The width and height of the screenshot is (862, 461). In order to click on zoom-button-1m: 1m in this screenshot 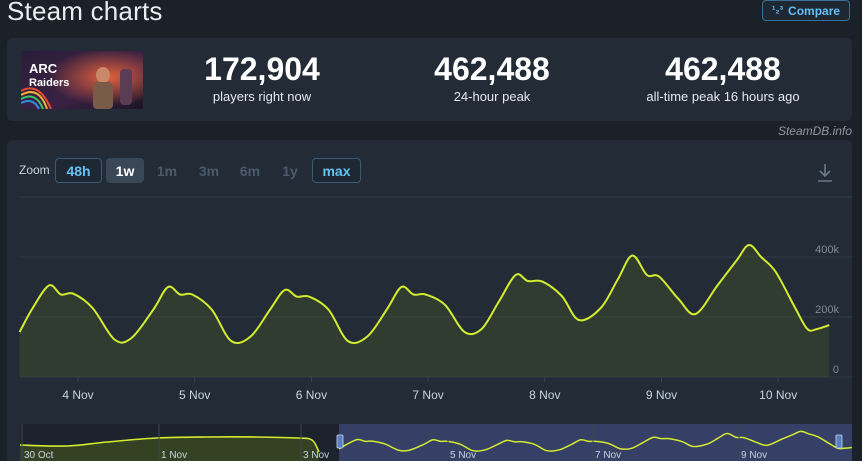, I will do `click(167, 170)`.